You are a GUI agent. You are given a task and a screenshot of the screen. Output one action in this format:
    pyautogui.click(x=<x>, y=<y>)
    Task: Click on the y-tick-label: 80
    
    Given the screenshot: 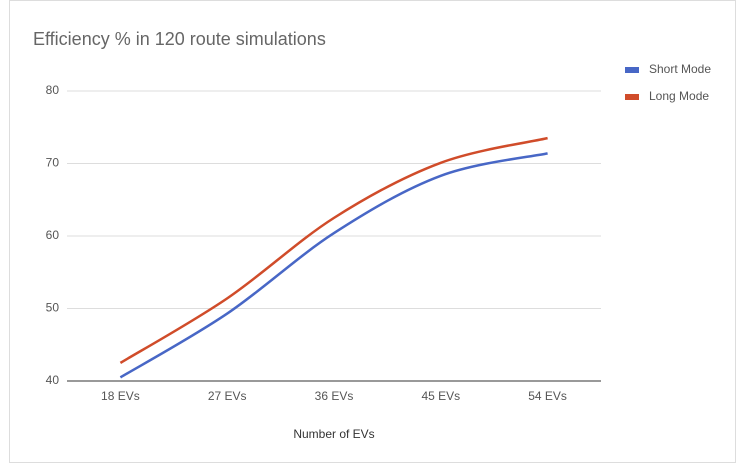 What is the action you would take?
    pyautogui.click(x=53, y=90)
    